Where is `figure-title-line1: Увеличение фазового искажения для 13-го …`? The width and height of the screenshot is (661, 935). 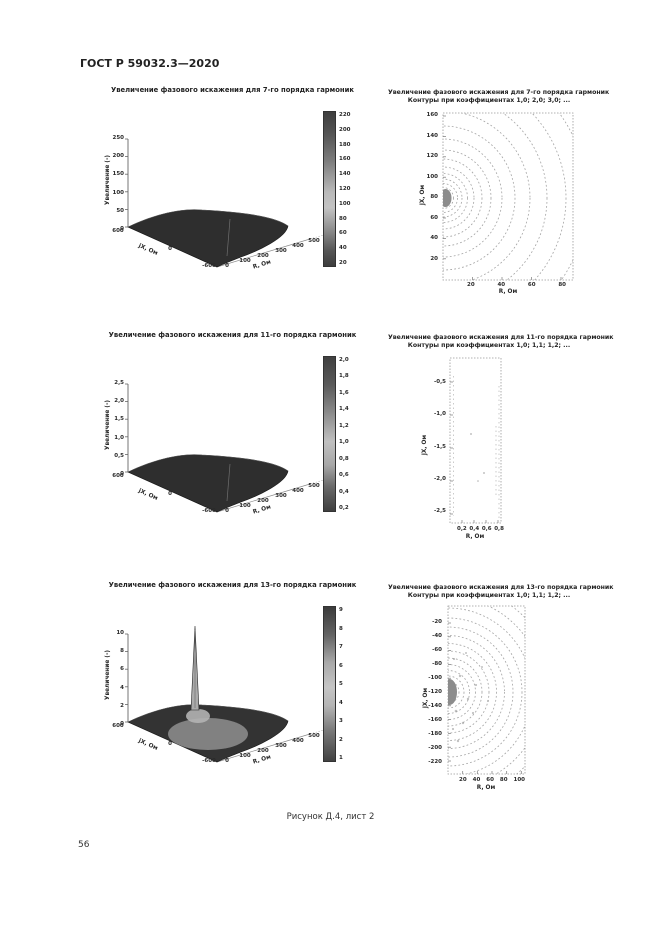 figure-title-line1: Увеличение фазового искажения для 13-го … is located at coordinates (501, 587).